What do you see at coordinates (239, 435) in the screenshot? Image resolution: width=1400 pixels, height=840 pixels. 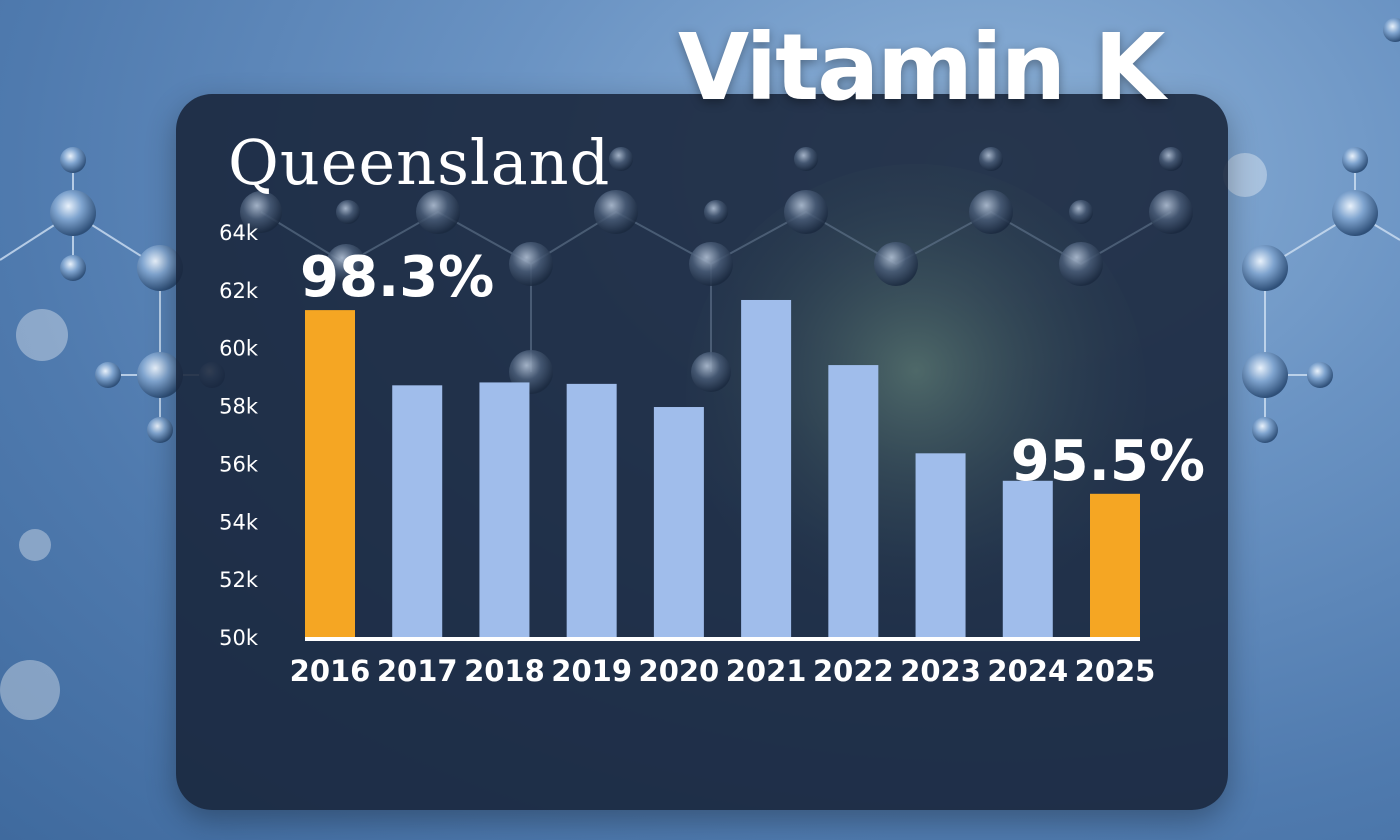 I see `y-axis: 50k 52k 54k 56k 58k 60k 62k 64k` at bounding box center [239, 435].